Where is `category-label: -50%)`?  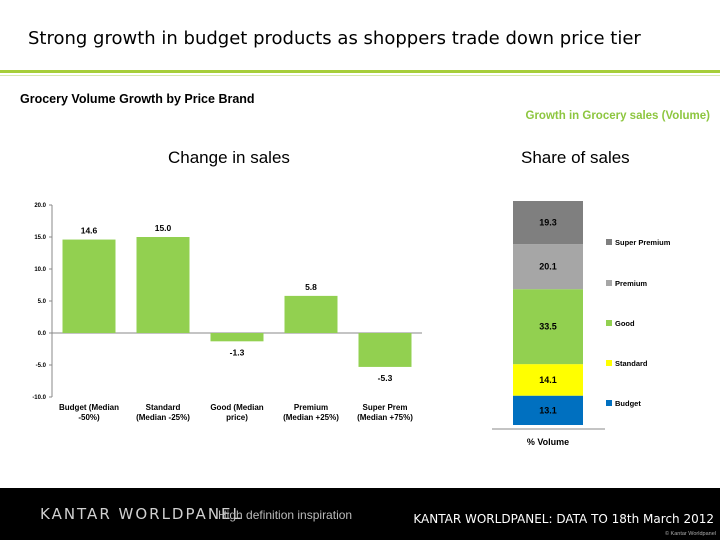
category-label: -50%) is located at coordinates (89, 417).